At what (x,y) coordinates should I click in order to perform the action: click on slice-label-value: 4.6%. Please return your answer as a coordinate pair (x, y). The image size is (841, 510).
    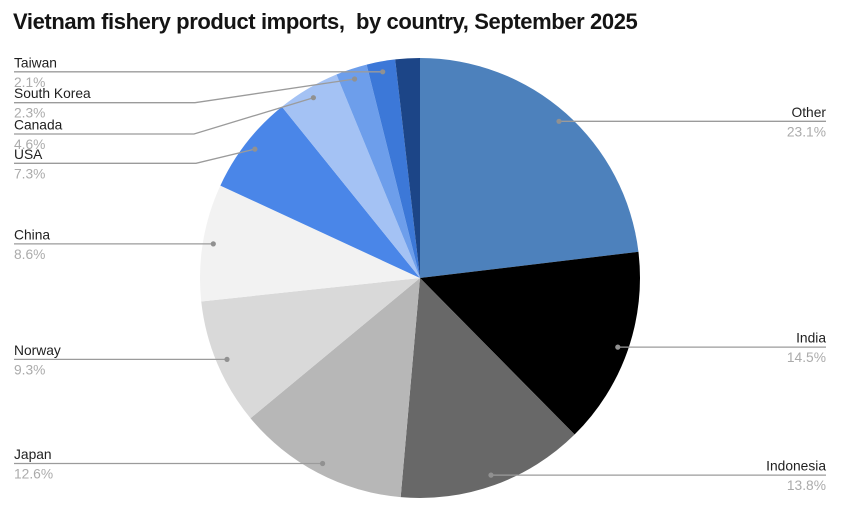
    Looking at the image, I should click on (29, 144).